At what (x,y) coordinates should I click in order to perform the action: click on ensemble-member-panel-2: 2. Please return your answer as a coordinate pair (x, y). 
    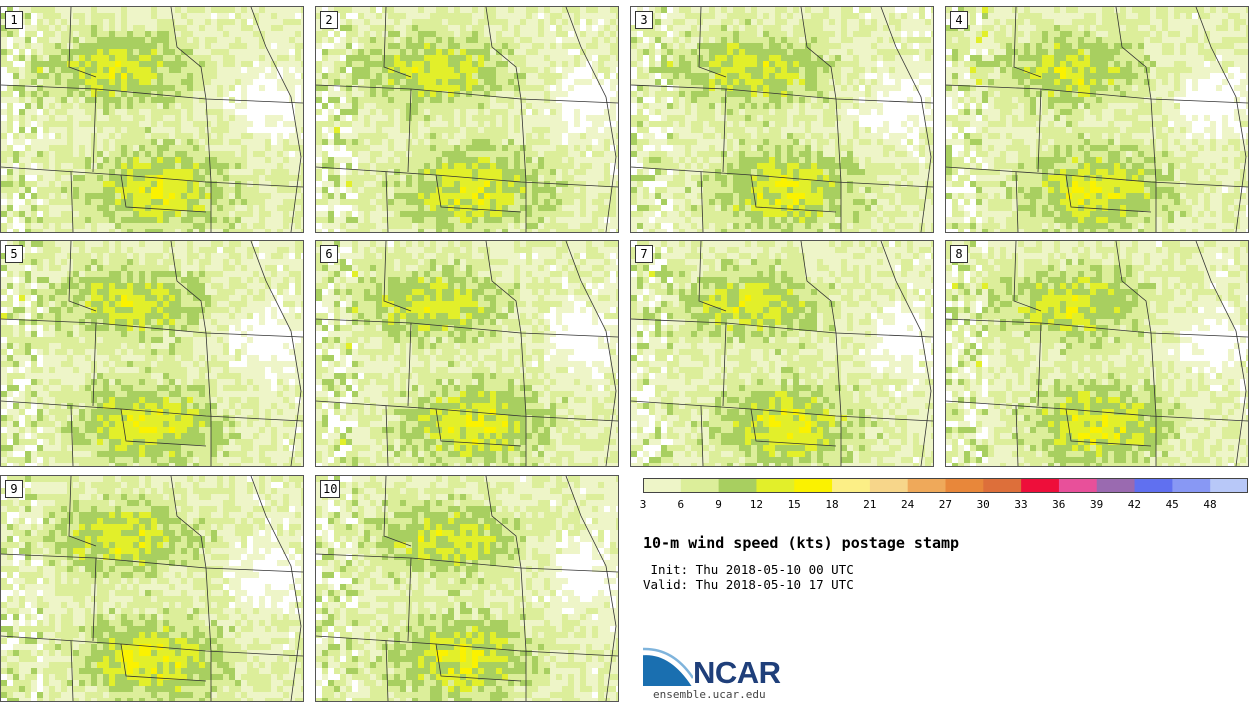
    Looking at the image, I should click on (467, 119).